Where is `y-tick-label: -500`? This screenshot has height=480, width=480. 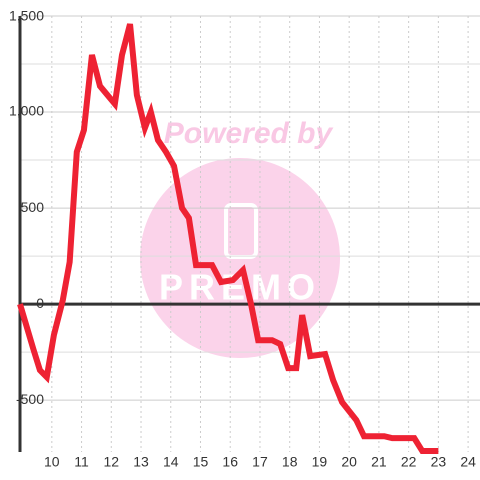
y-tick-label: -500 is located at coordinates (30, 399).